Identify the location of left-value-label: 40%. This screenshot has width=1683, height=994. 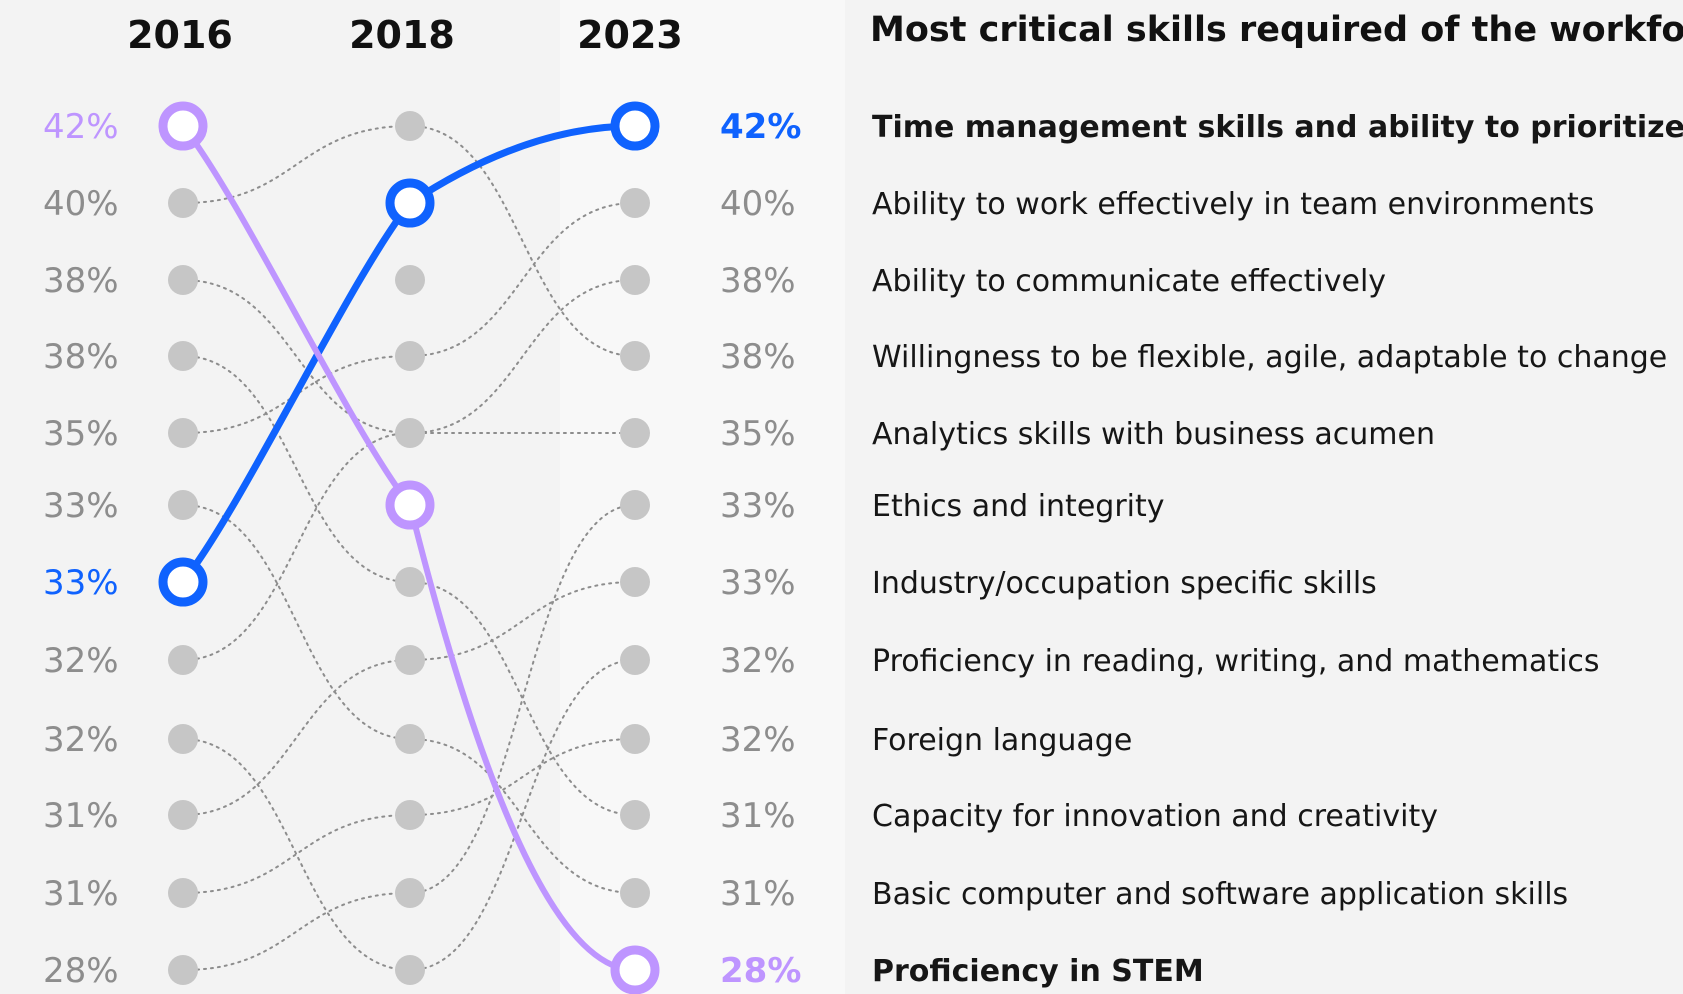
(81, 204).